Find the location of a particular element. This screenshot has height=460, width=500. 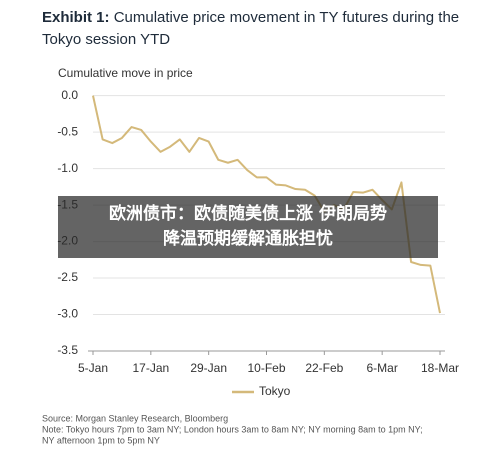

x-tick-label: 6-Mar is located at coordinates (381, 368).